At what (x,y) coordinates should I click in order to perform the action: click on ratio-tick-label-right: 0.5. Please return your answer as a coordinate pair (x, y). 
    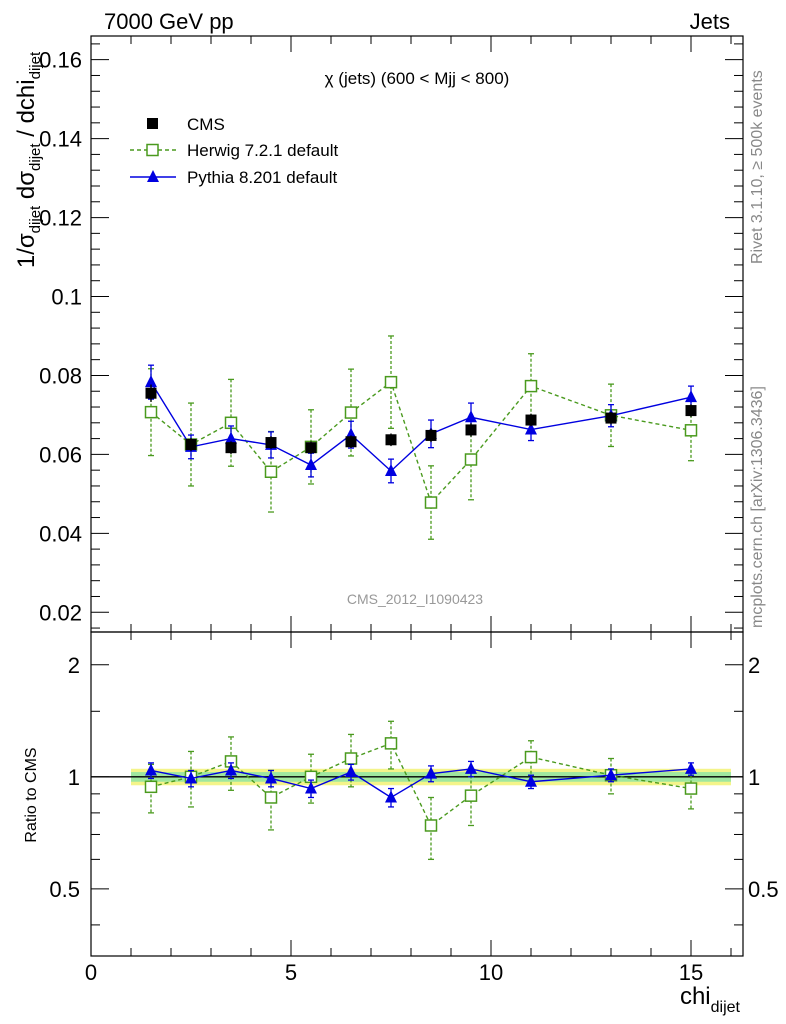
    Looking at the image, I should click on (763, 889).